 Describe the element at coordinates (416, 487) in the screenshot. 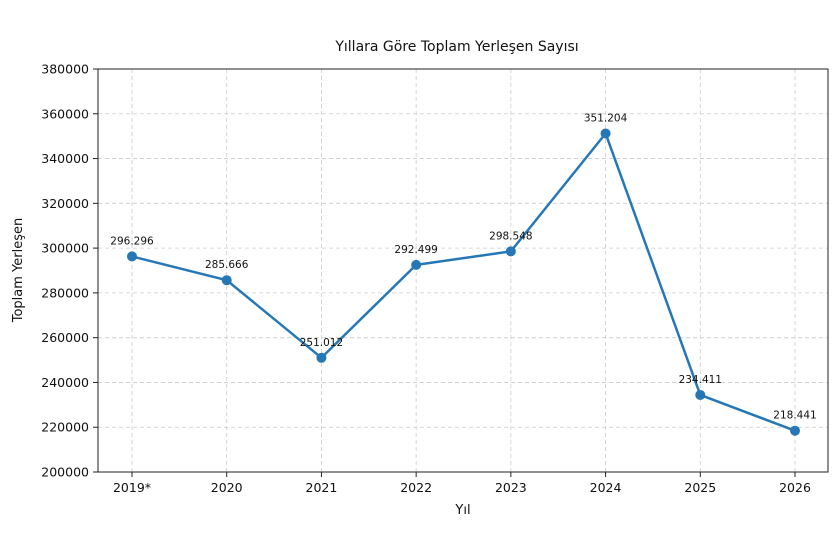

I see `x-tick-label: 2022` at that location.